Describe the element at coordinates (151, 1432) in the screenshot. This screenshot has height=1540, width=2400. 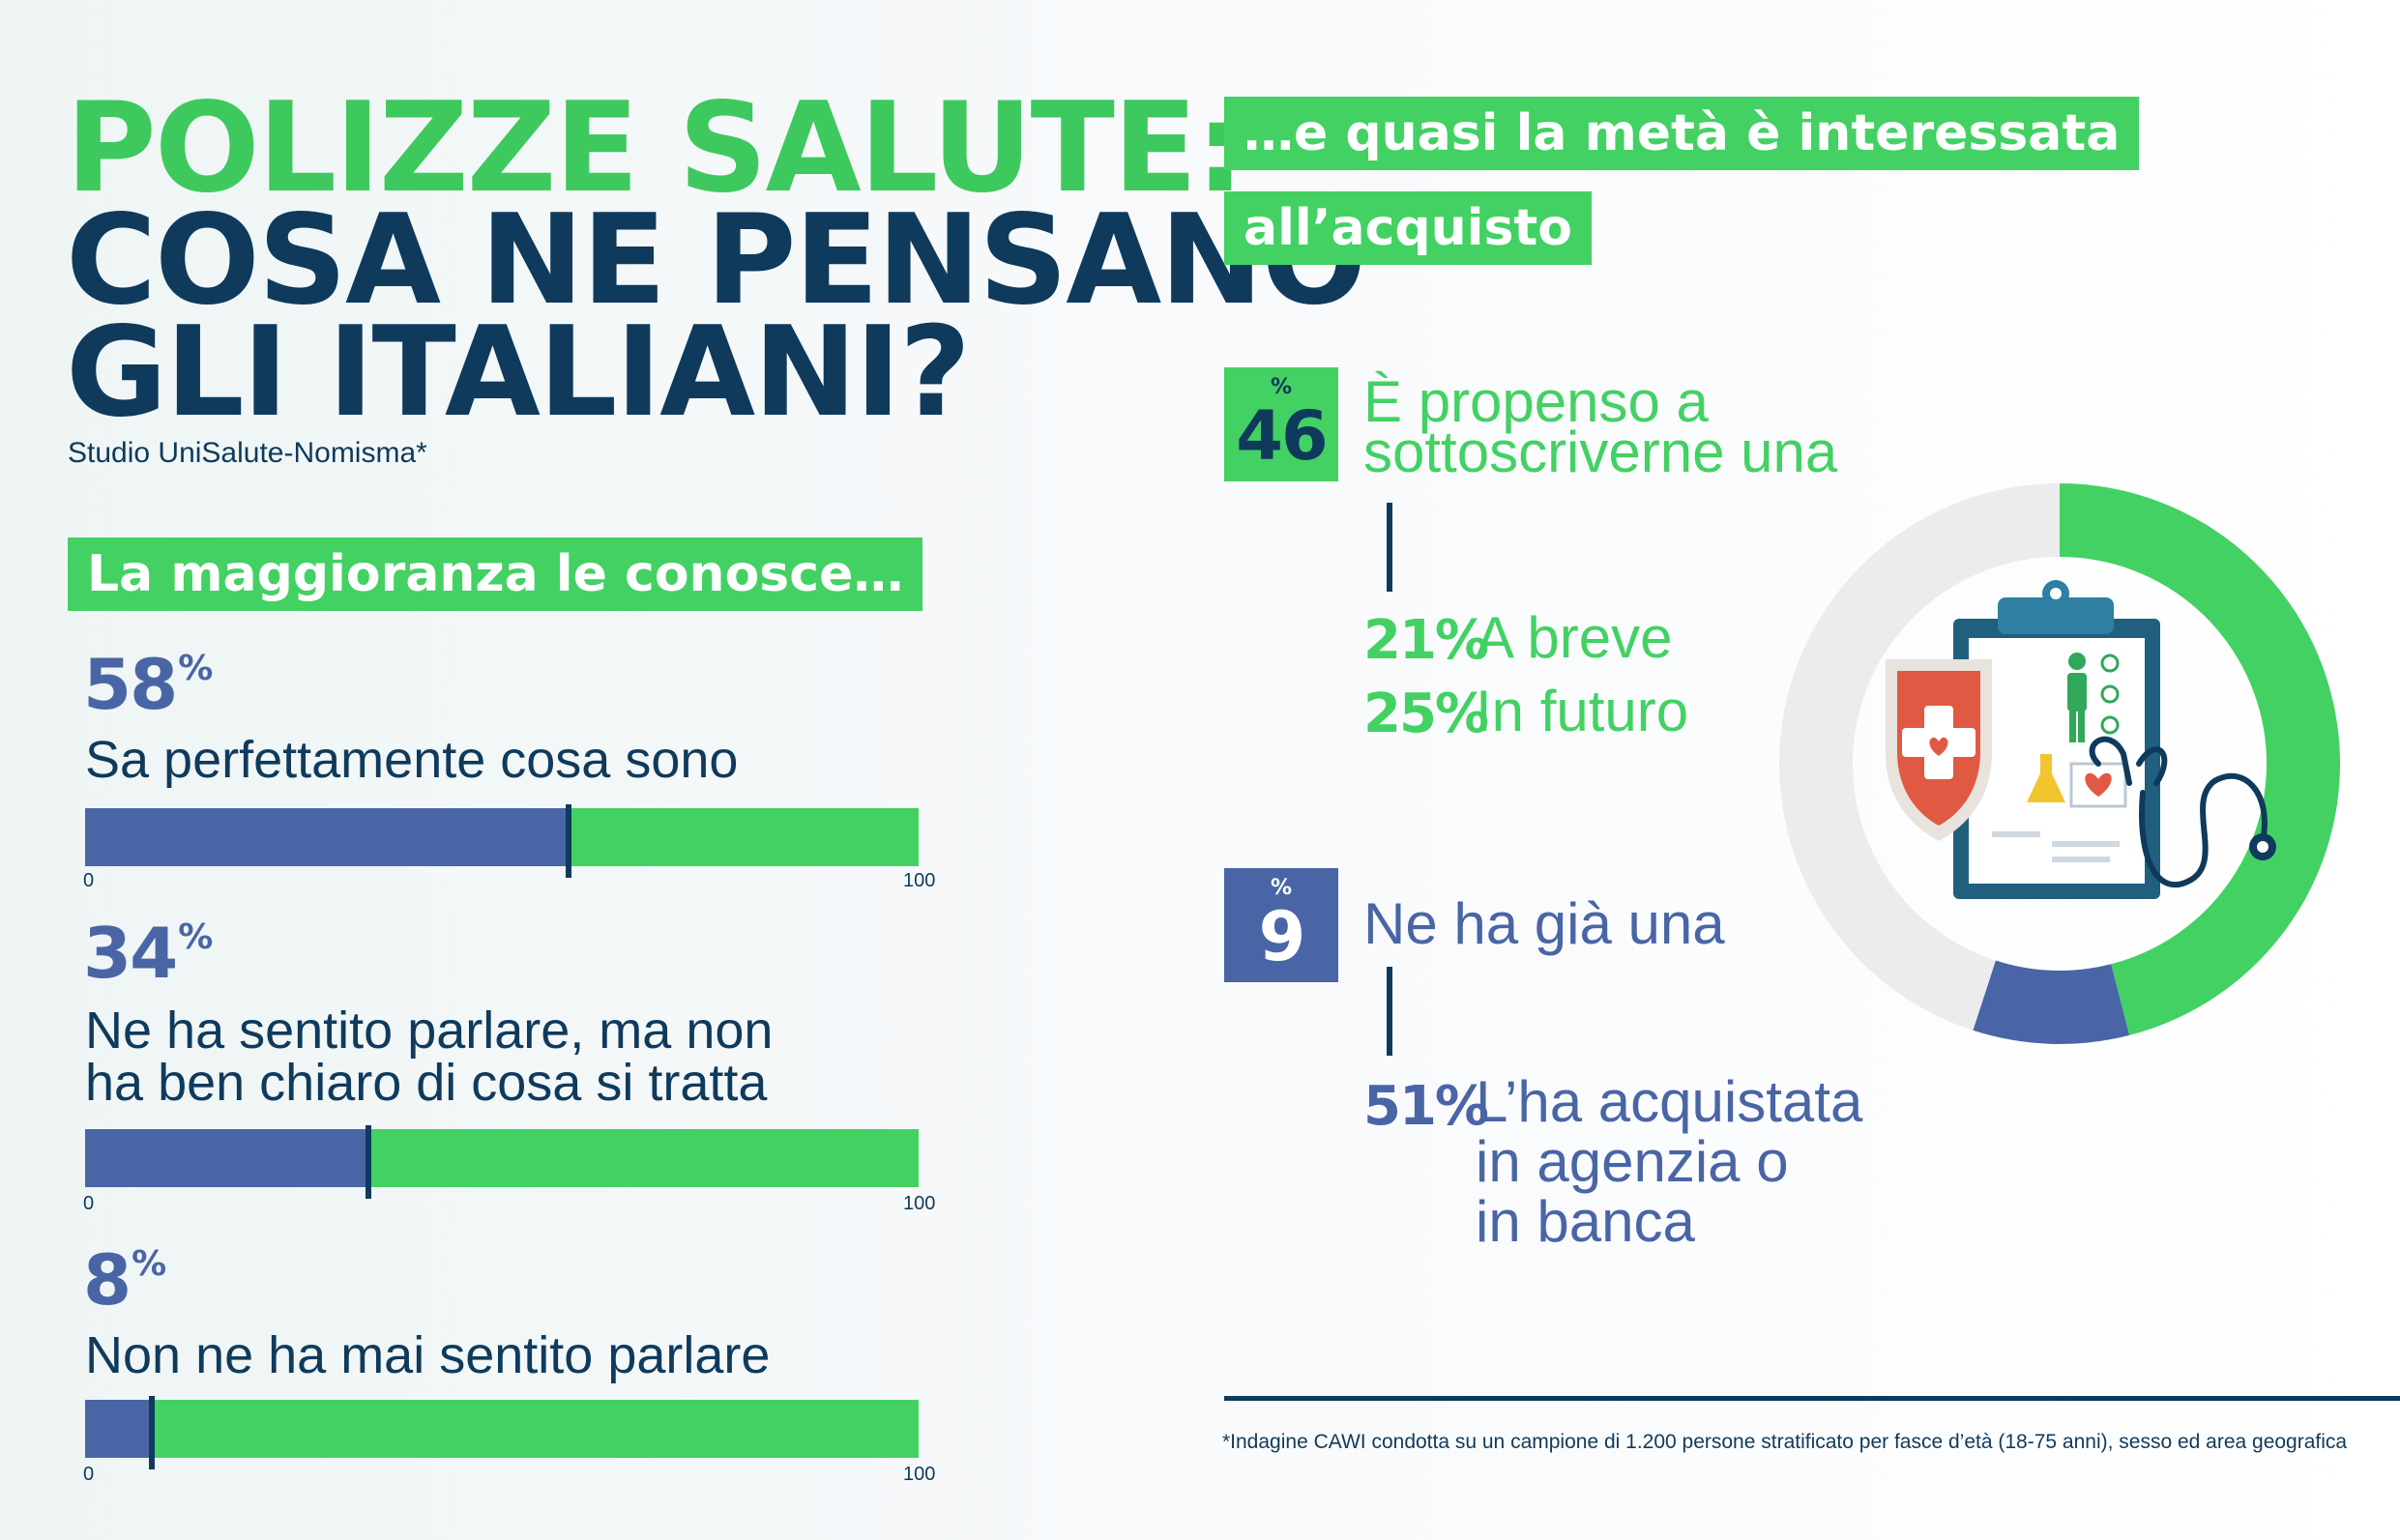
I see `bar-3-marker` at that location.